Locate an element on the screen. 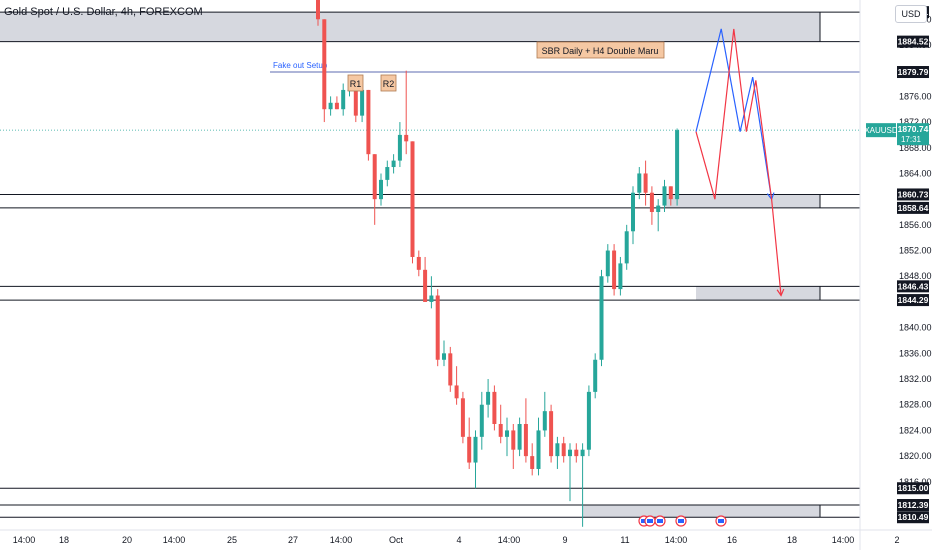 This screenshot has height=550, width=932. level-tag-label: 1844.29 is located at coordinates (913, 300).